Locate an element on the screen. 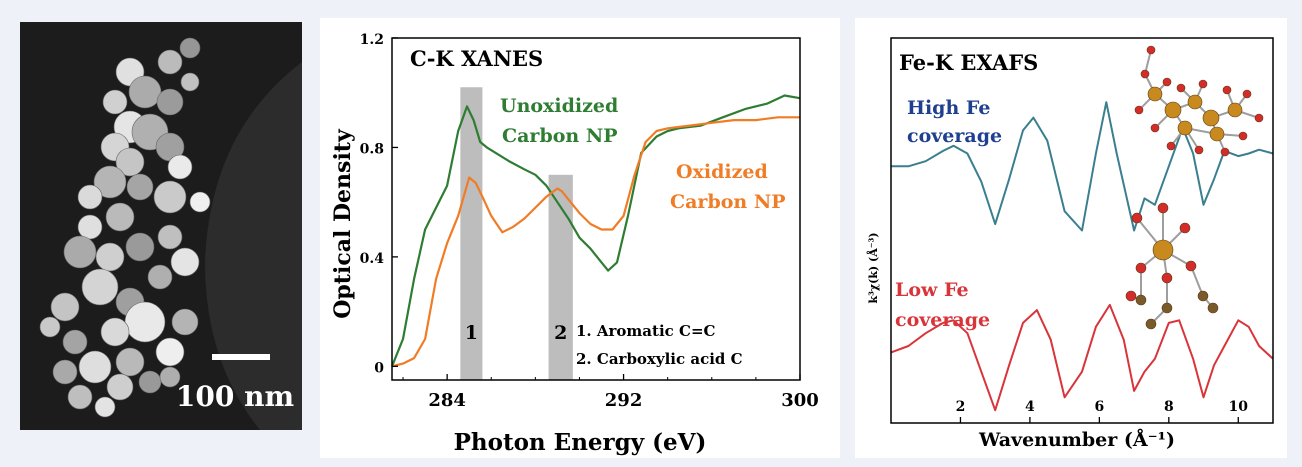  exafs-label-high-1: High Fe is located at coordinates (948, 108).